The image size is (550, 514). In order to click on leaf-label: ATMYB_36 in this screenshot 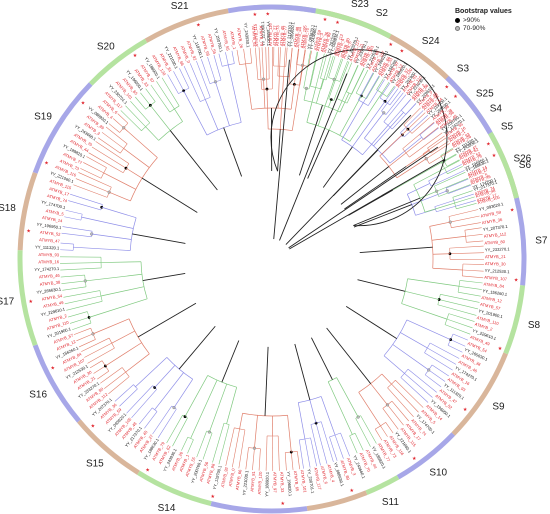, I will do `click(492, 221)`.